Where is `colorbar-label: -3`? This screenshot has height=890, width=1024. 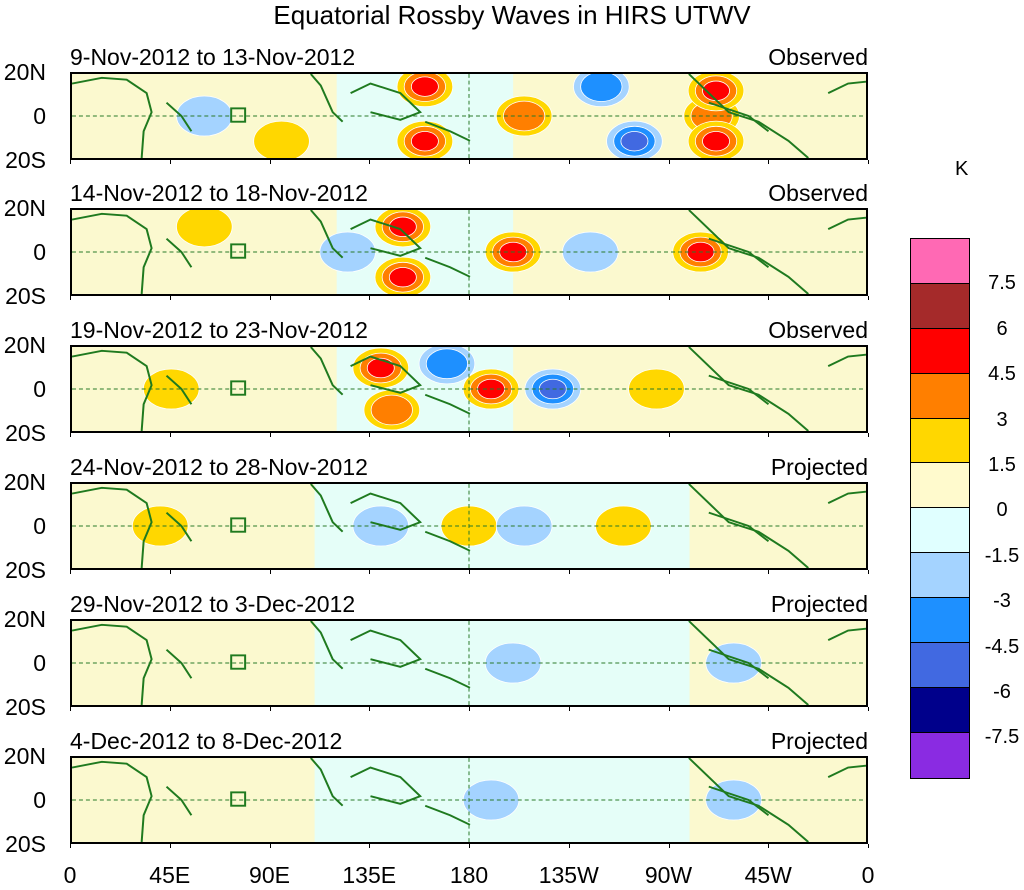
colorbar-label: -3 is located at coordinates (1002, 601).